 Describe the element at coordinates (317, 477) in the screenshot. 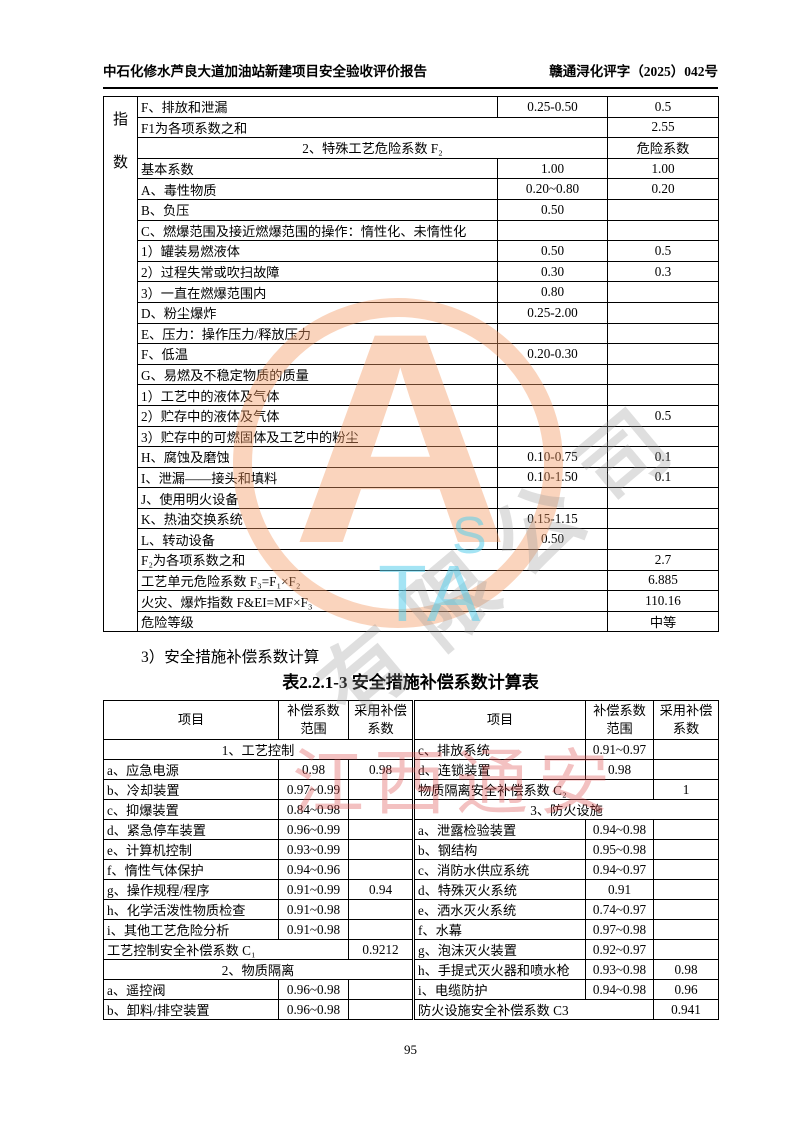

I see `table-cell: I、泄漏——接头和填料` at that location.